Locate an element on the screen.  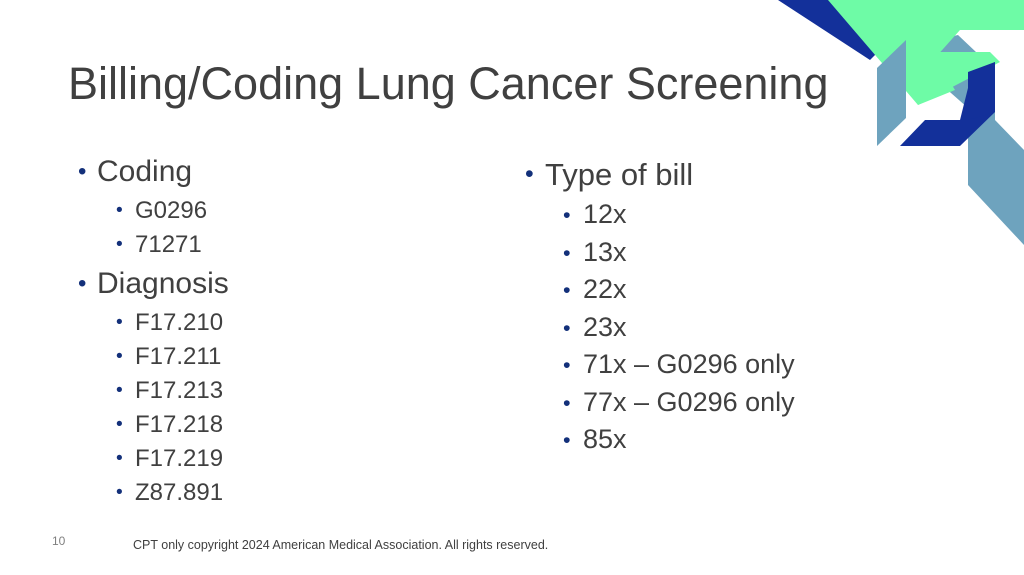
list-item-text: F17.218 is located at coordinates (179, 424).